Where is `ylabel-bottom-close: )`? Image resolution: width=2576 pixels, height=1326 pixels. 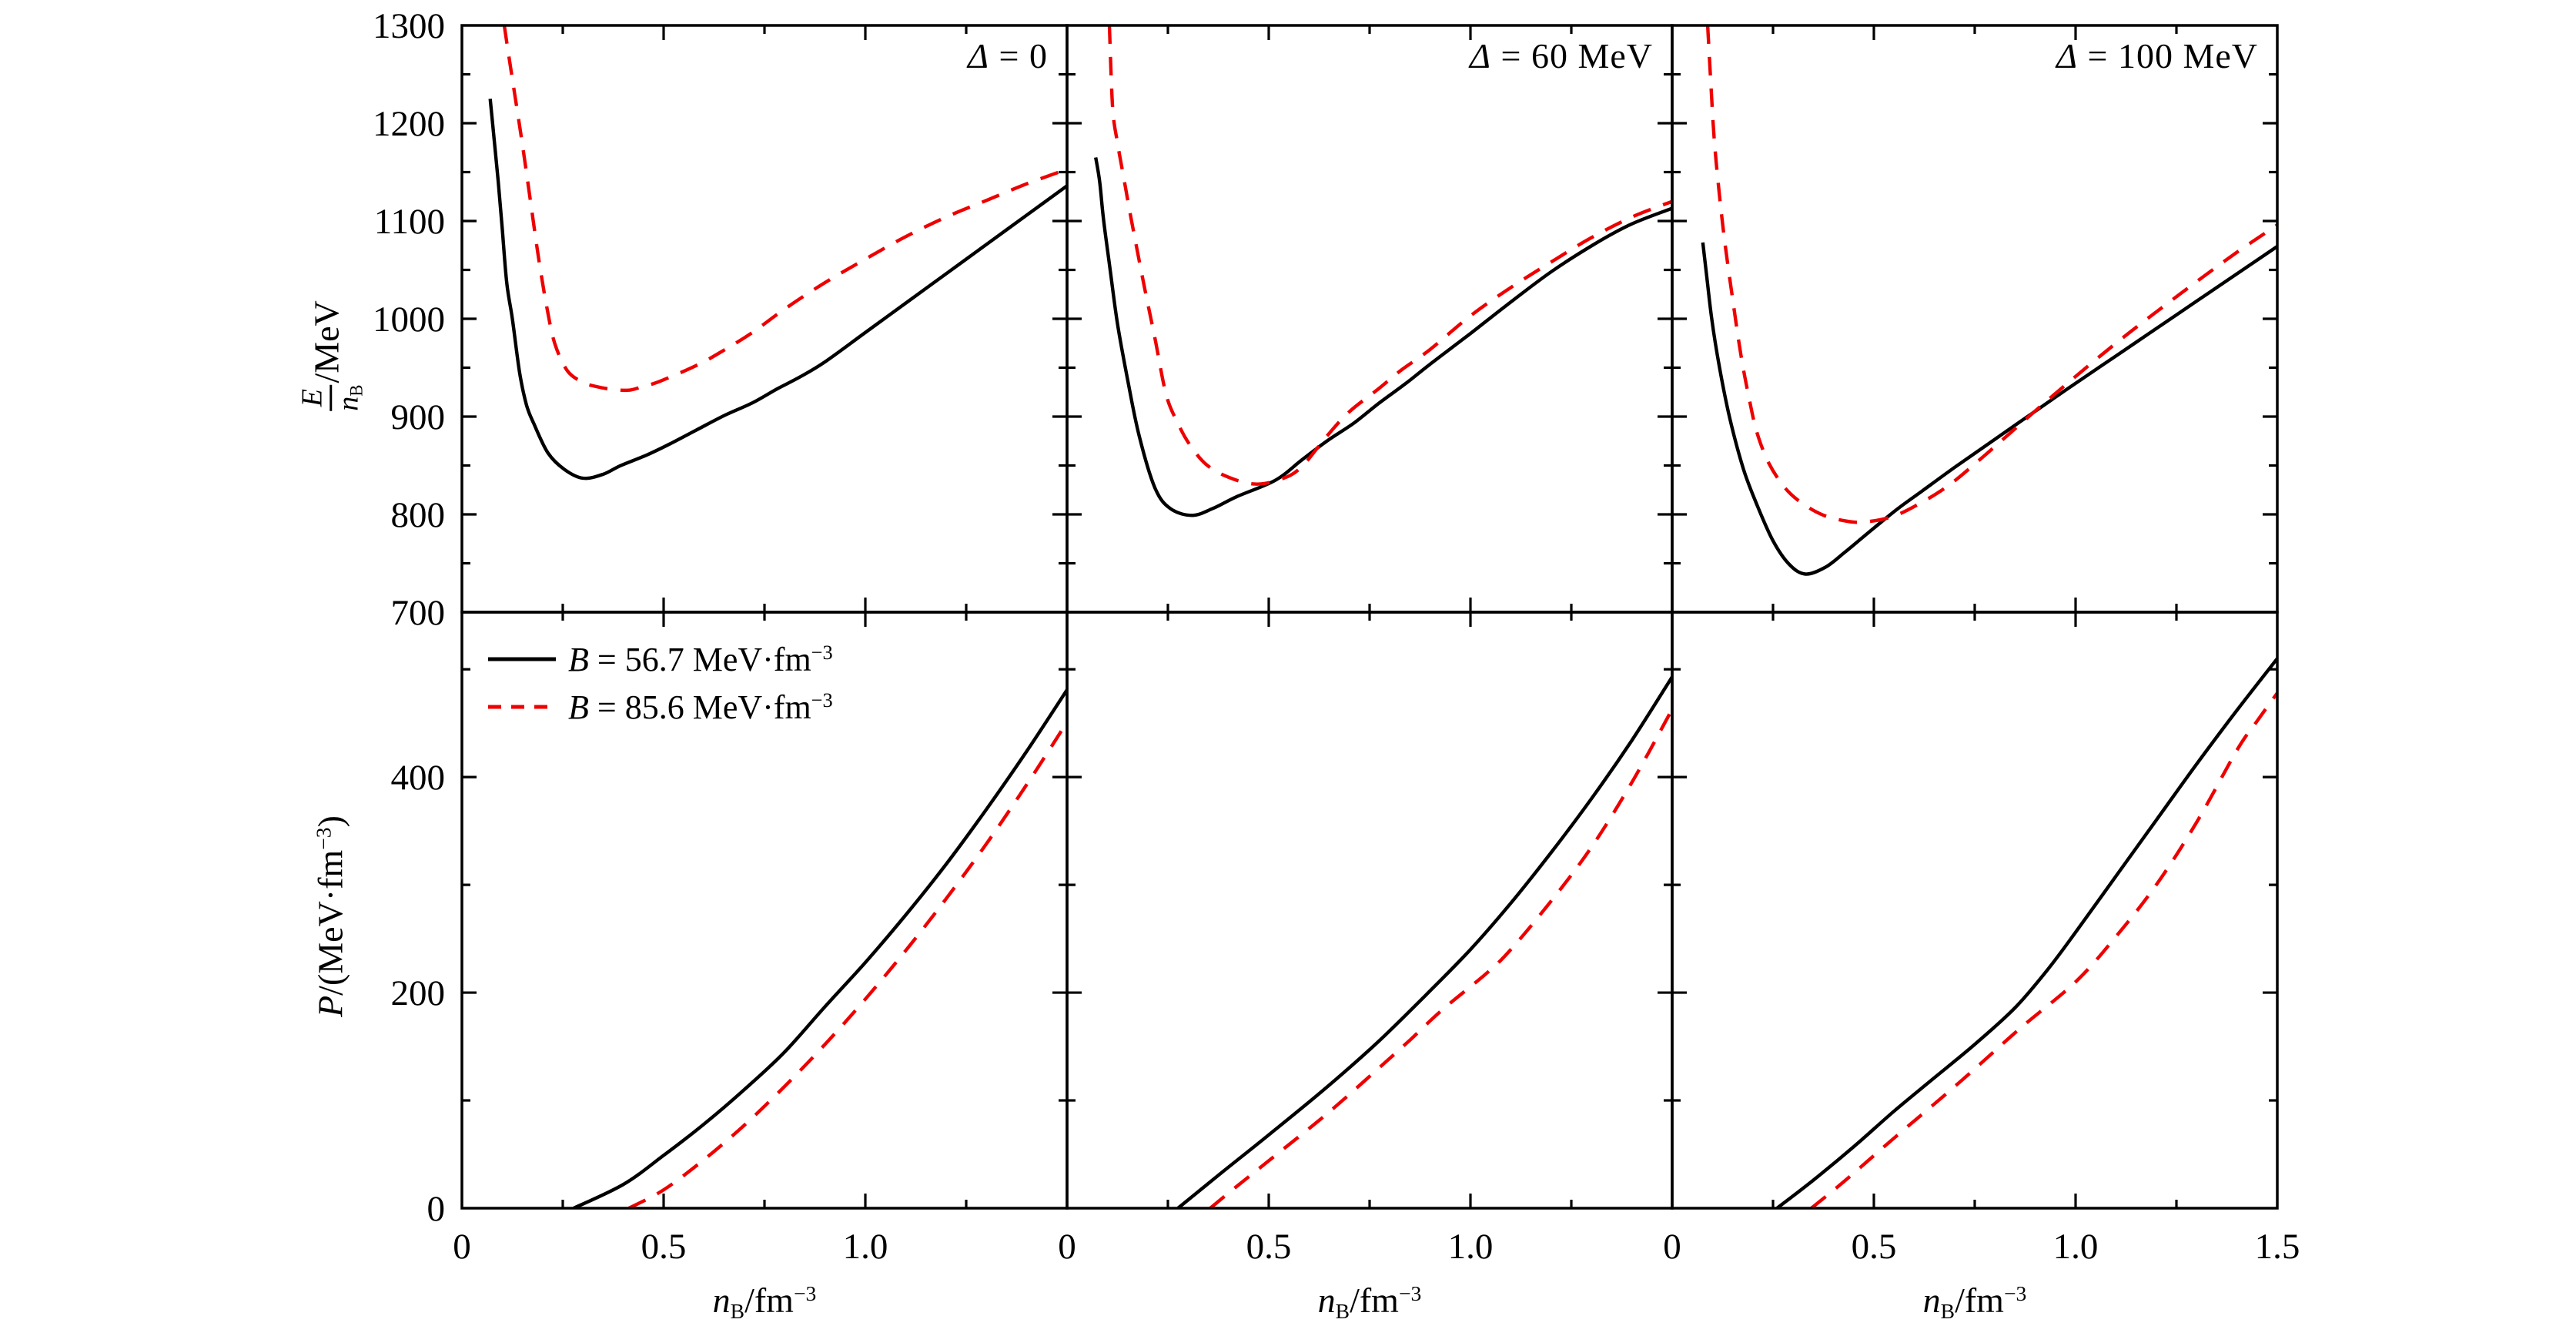
ylabel-bottom-close: ) is located at coordinates (330, 821).